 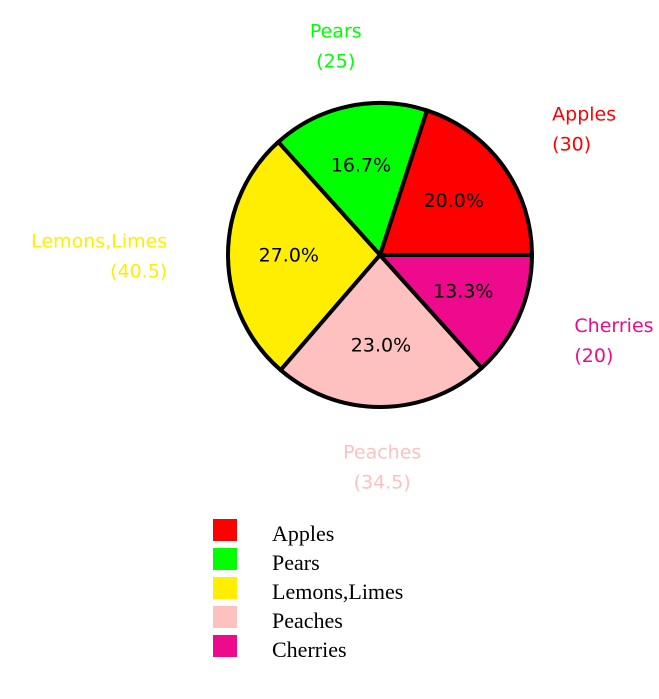 What do you see at coordinates (571, 144) in the screenshot?
I see `value-label: (30)` at bounding box center [571, 144].